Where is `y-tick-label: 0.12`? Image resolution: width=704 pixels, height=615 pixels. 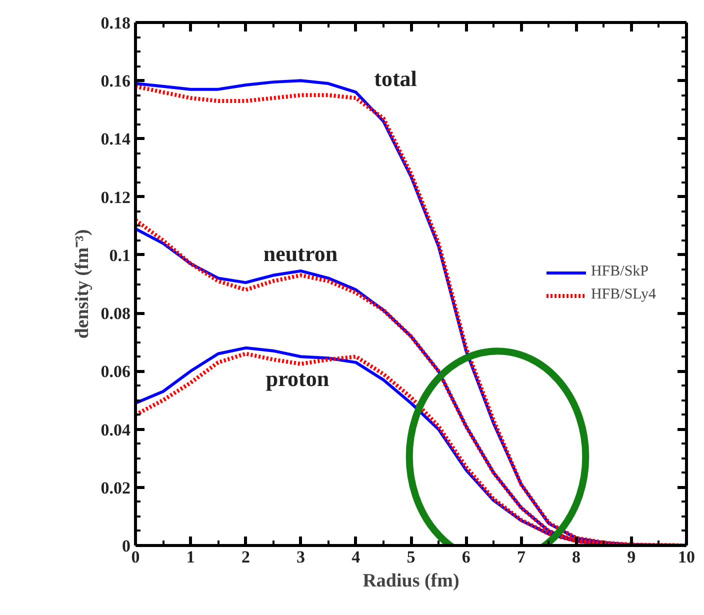 y-tick-label: 0.12 is located at coordinates (115, 197).